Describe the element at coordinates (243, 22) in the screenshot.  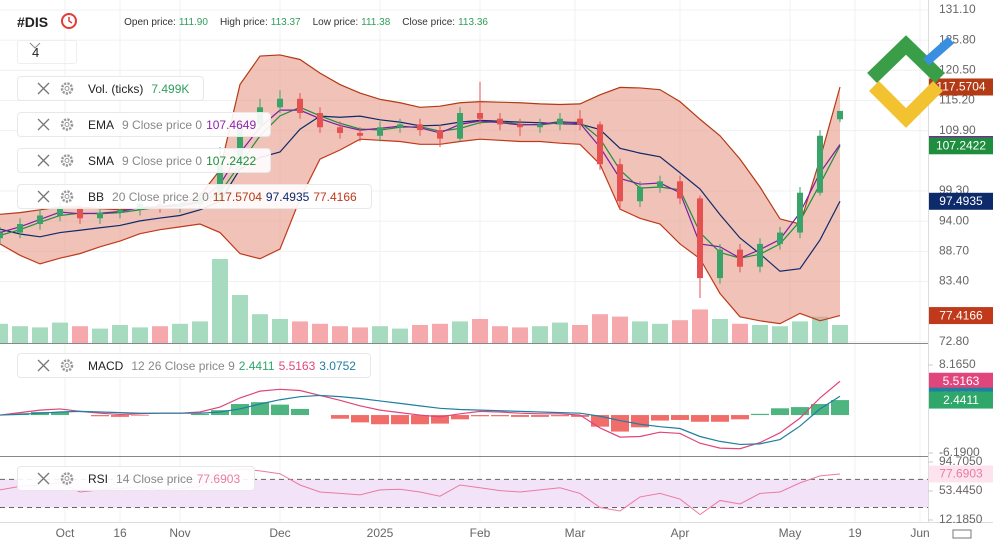
I see `field-label: High price:` at that location.